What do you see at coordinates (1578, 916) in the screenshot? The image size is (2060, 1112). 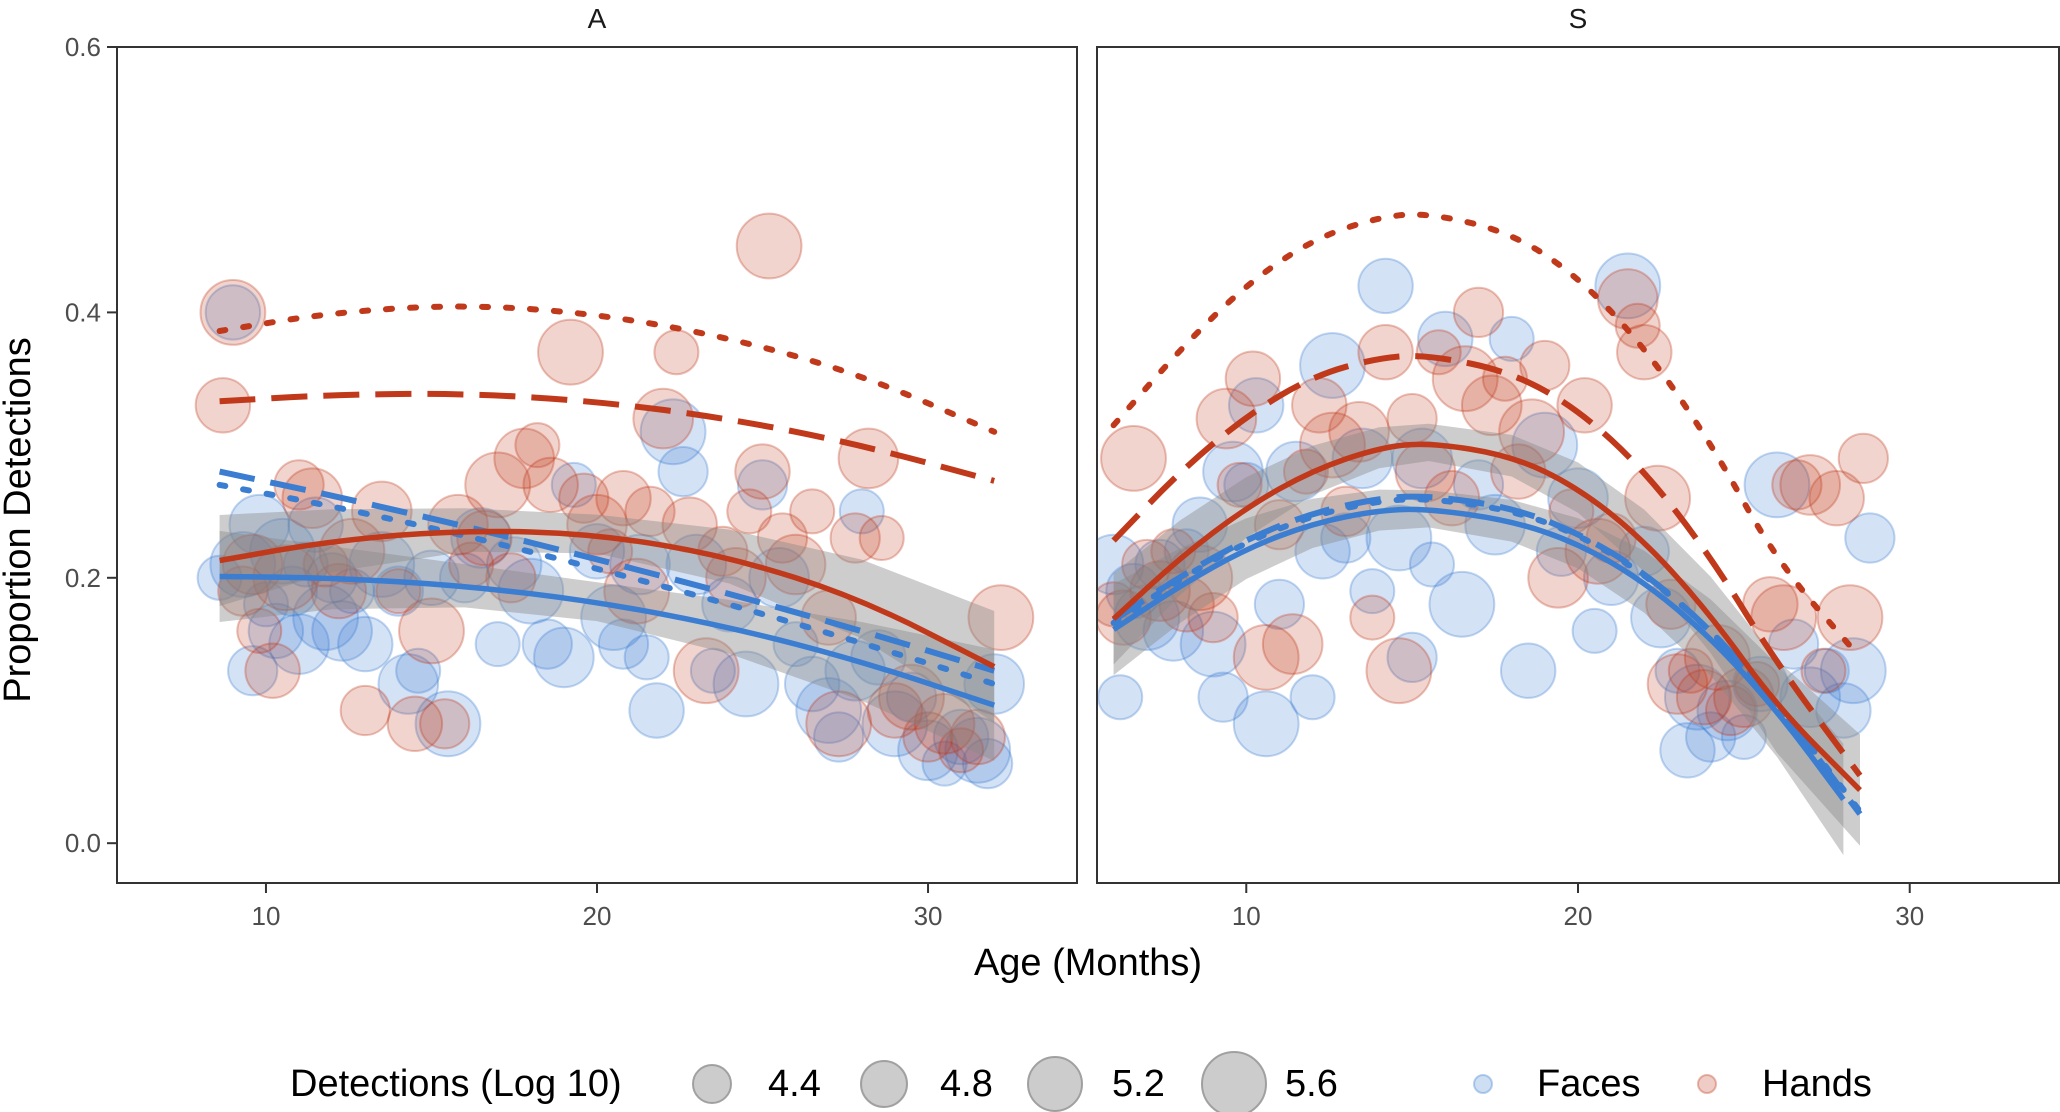 I see `x-tick-label-s-20: 20` at bounding box center [1578, 916].